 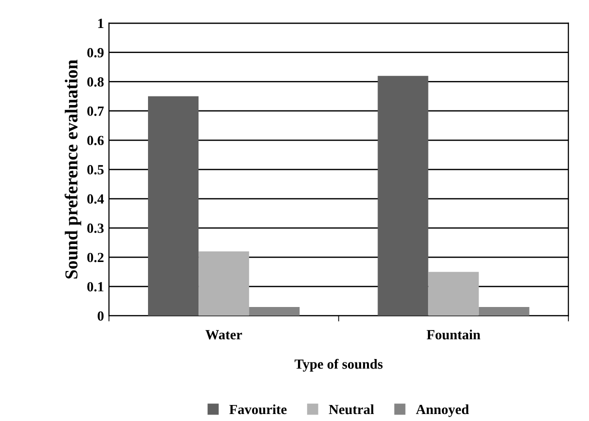 What do you see at coordinates (101, 23) in the screenshot?
I see `y-tick-label: 1` at bounding box center [101, 23].